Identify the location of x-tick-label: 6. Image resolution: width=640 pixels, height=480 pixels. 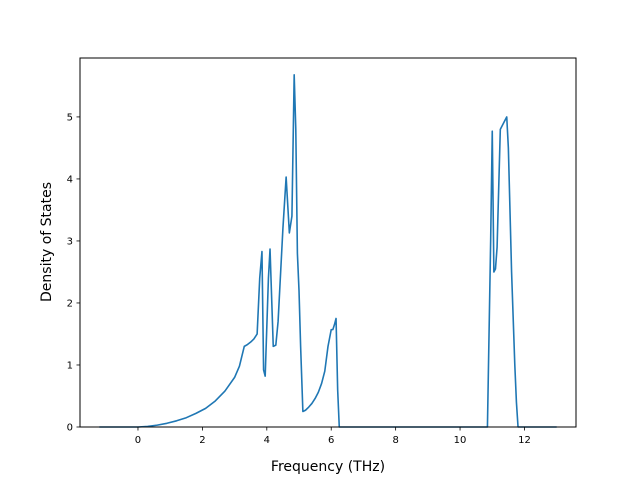
(331, 440).